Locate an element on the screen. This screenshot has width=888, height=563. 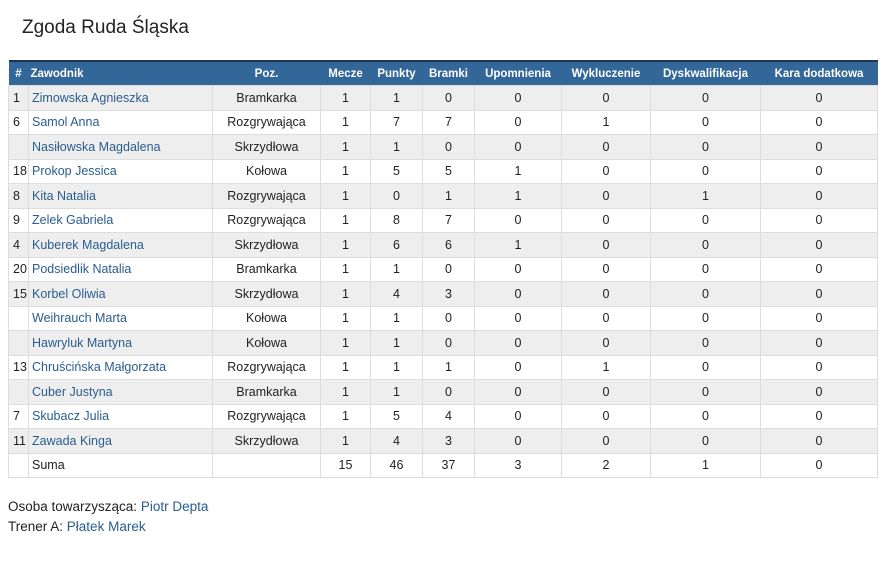
total-cell: 0 is located at coordinates (819, 465).